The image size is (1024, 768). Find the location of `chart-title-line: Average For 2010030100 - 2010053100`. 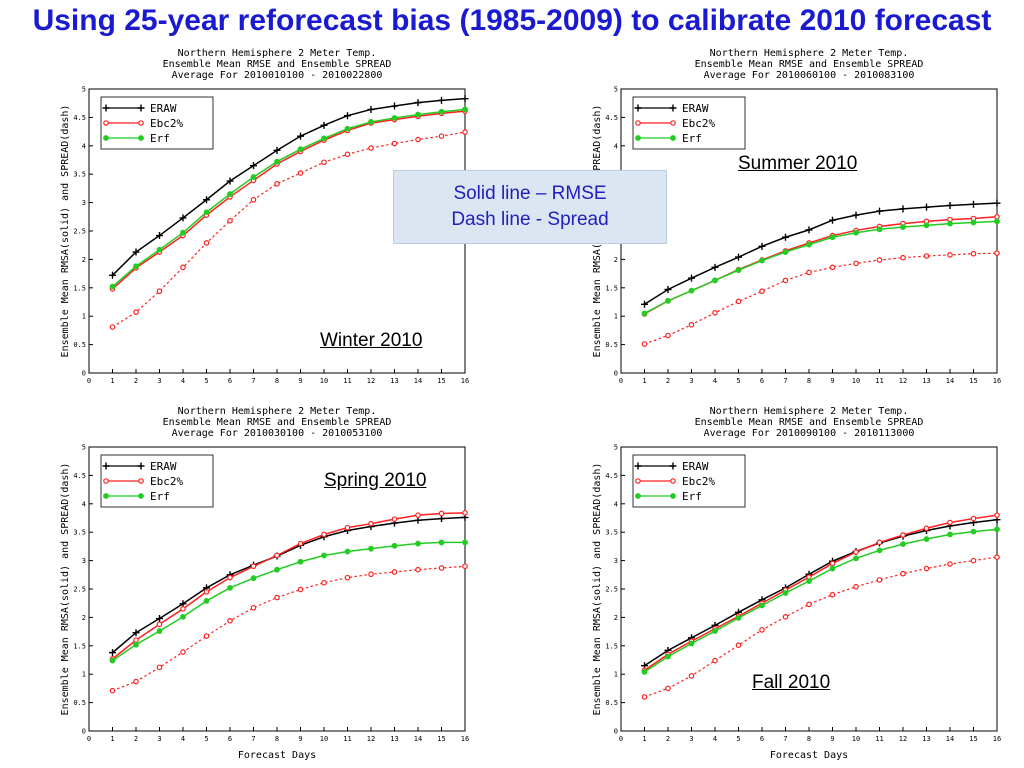

chart-title-line: Average For 2010030100 - 2010053100 is located at coordinates (277, 433).